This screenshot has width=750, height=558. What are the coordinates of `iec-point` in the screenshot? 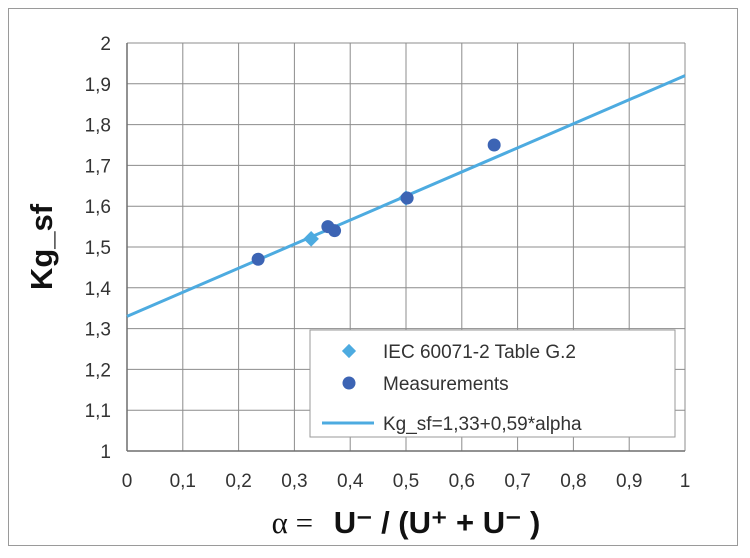 It's located at (311, 239).